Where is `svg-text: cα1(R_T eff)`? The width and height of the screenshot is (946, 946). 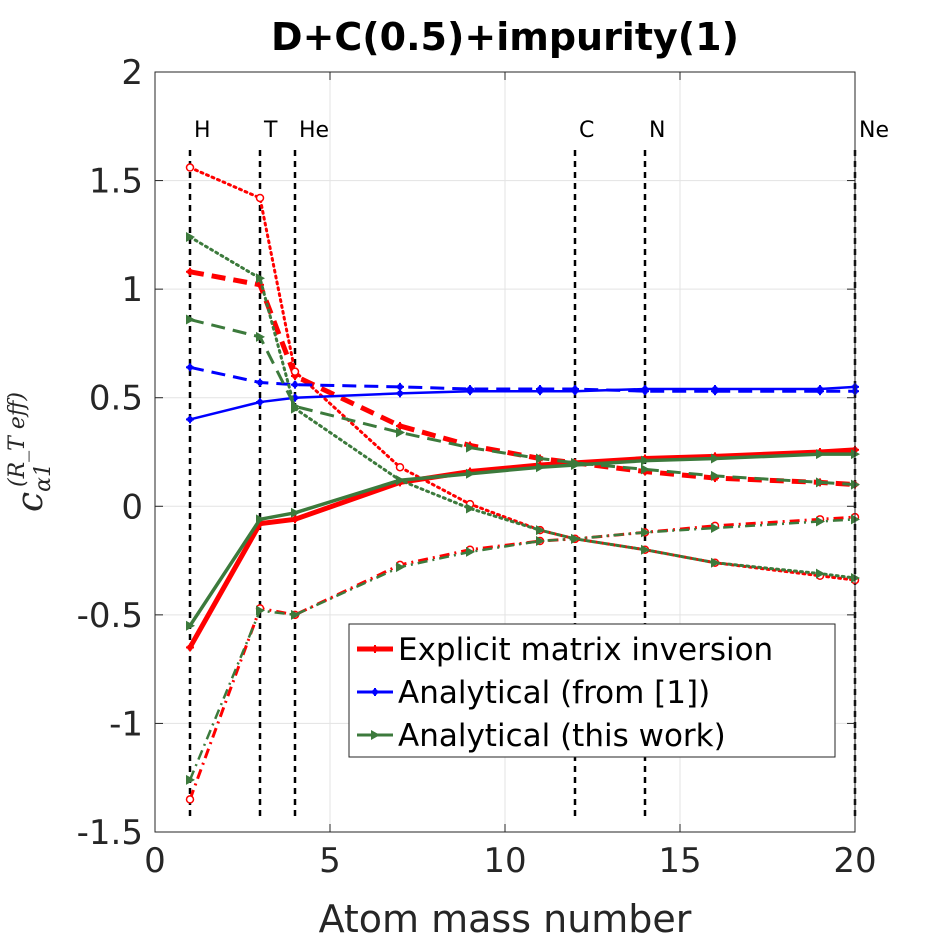
svg-text: cα1(R_T eff) is located at coordinates (30, 452).